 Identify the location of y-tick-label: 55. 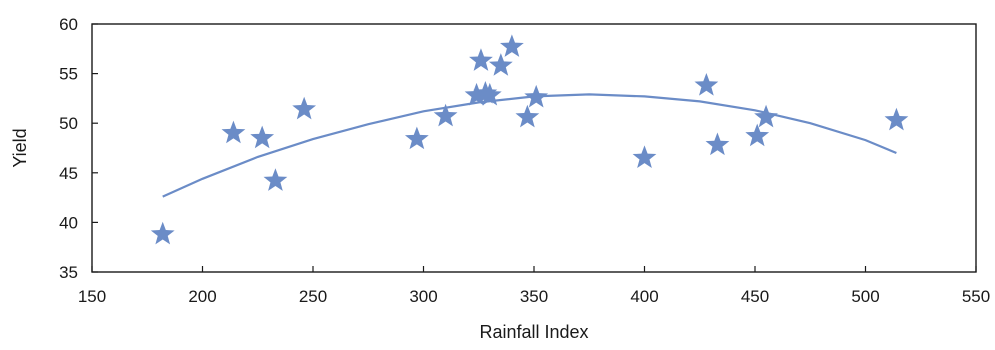
(68, 74).